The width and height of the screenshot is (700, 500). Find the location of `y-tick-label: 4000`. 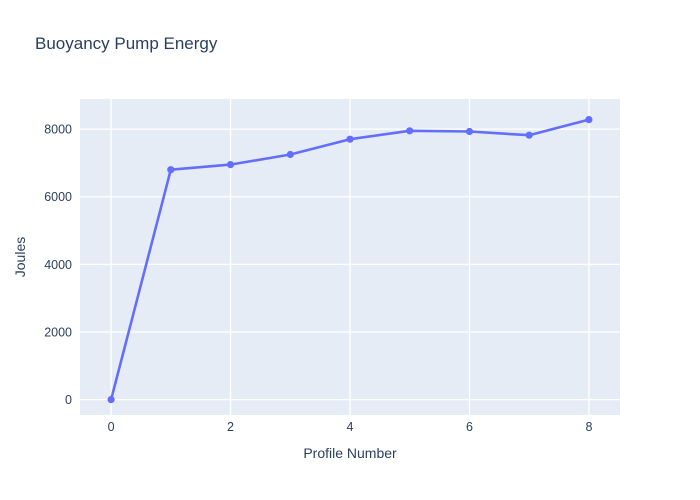

y-tick-label: 4000 is located at coordinates (58, 265).